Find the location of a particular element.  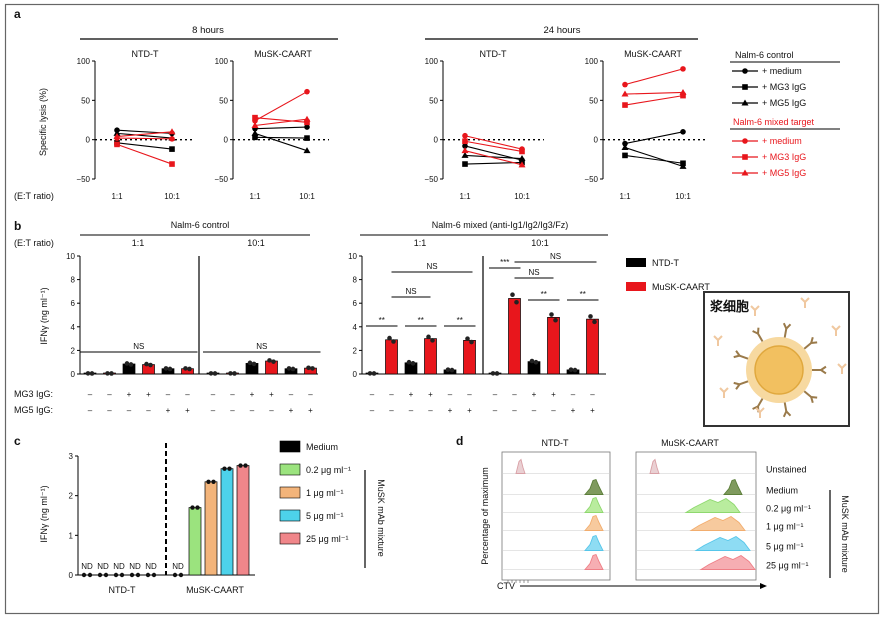

b-sig-control-1-label: NS is located at coordinates (138, 346).